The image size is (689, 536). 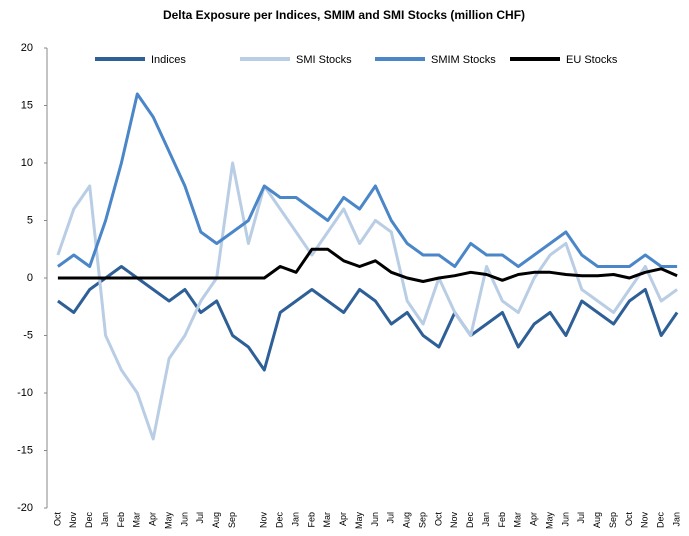 What do you see at coordinates (28, 335) in the screenshot?
I see `y-tick-label: -5` at bounding box center [28, 335].